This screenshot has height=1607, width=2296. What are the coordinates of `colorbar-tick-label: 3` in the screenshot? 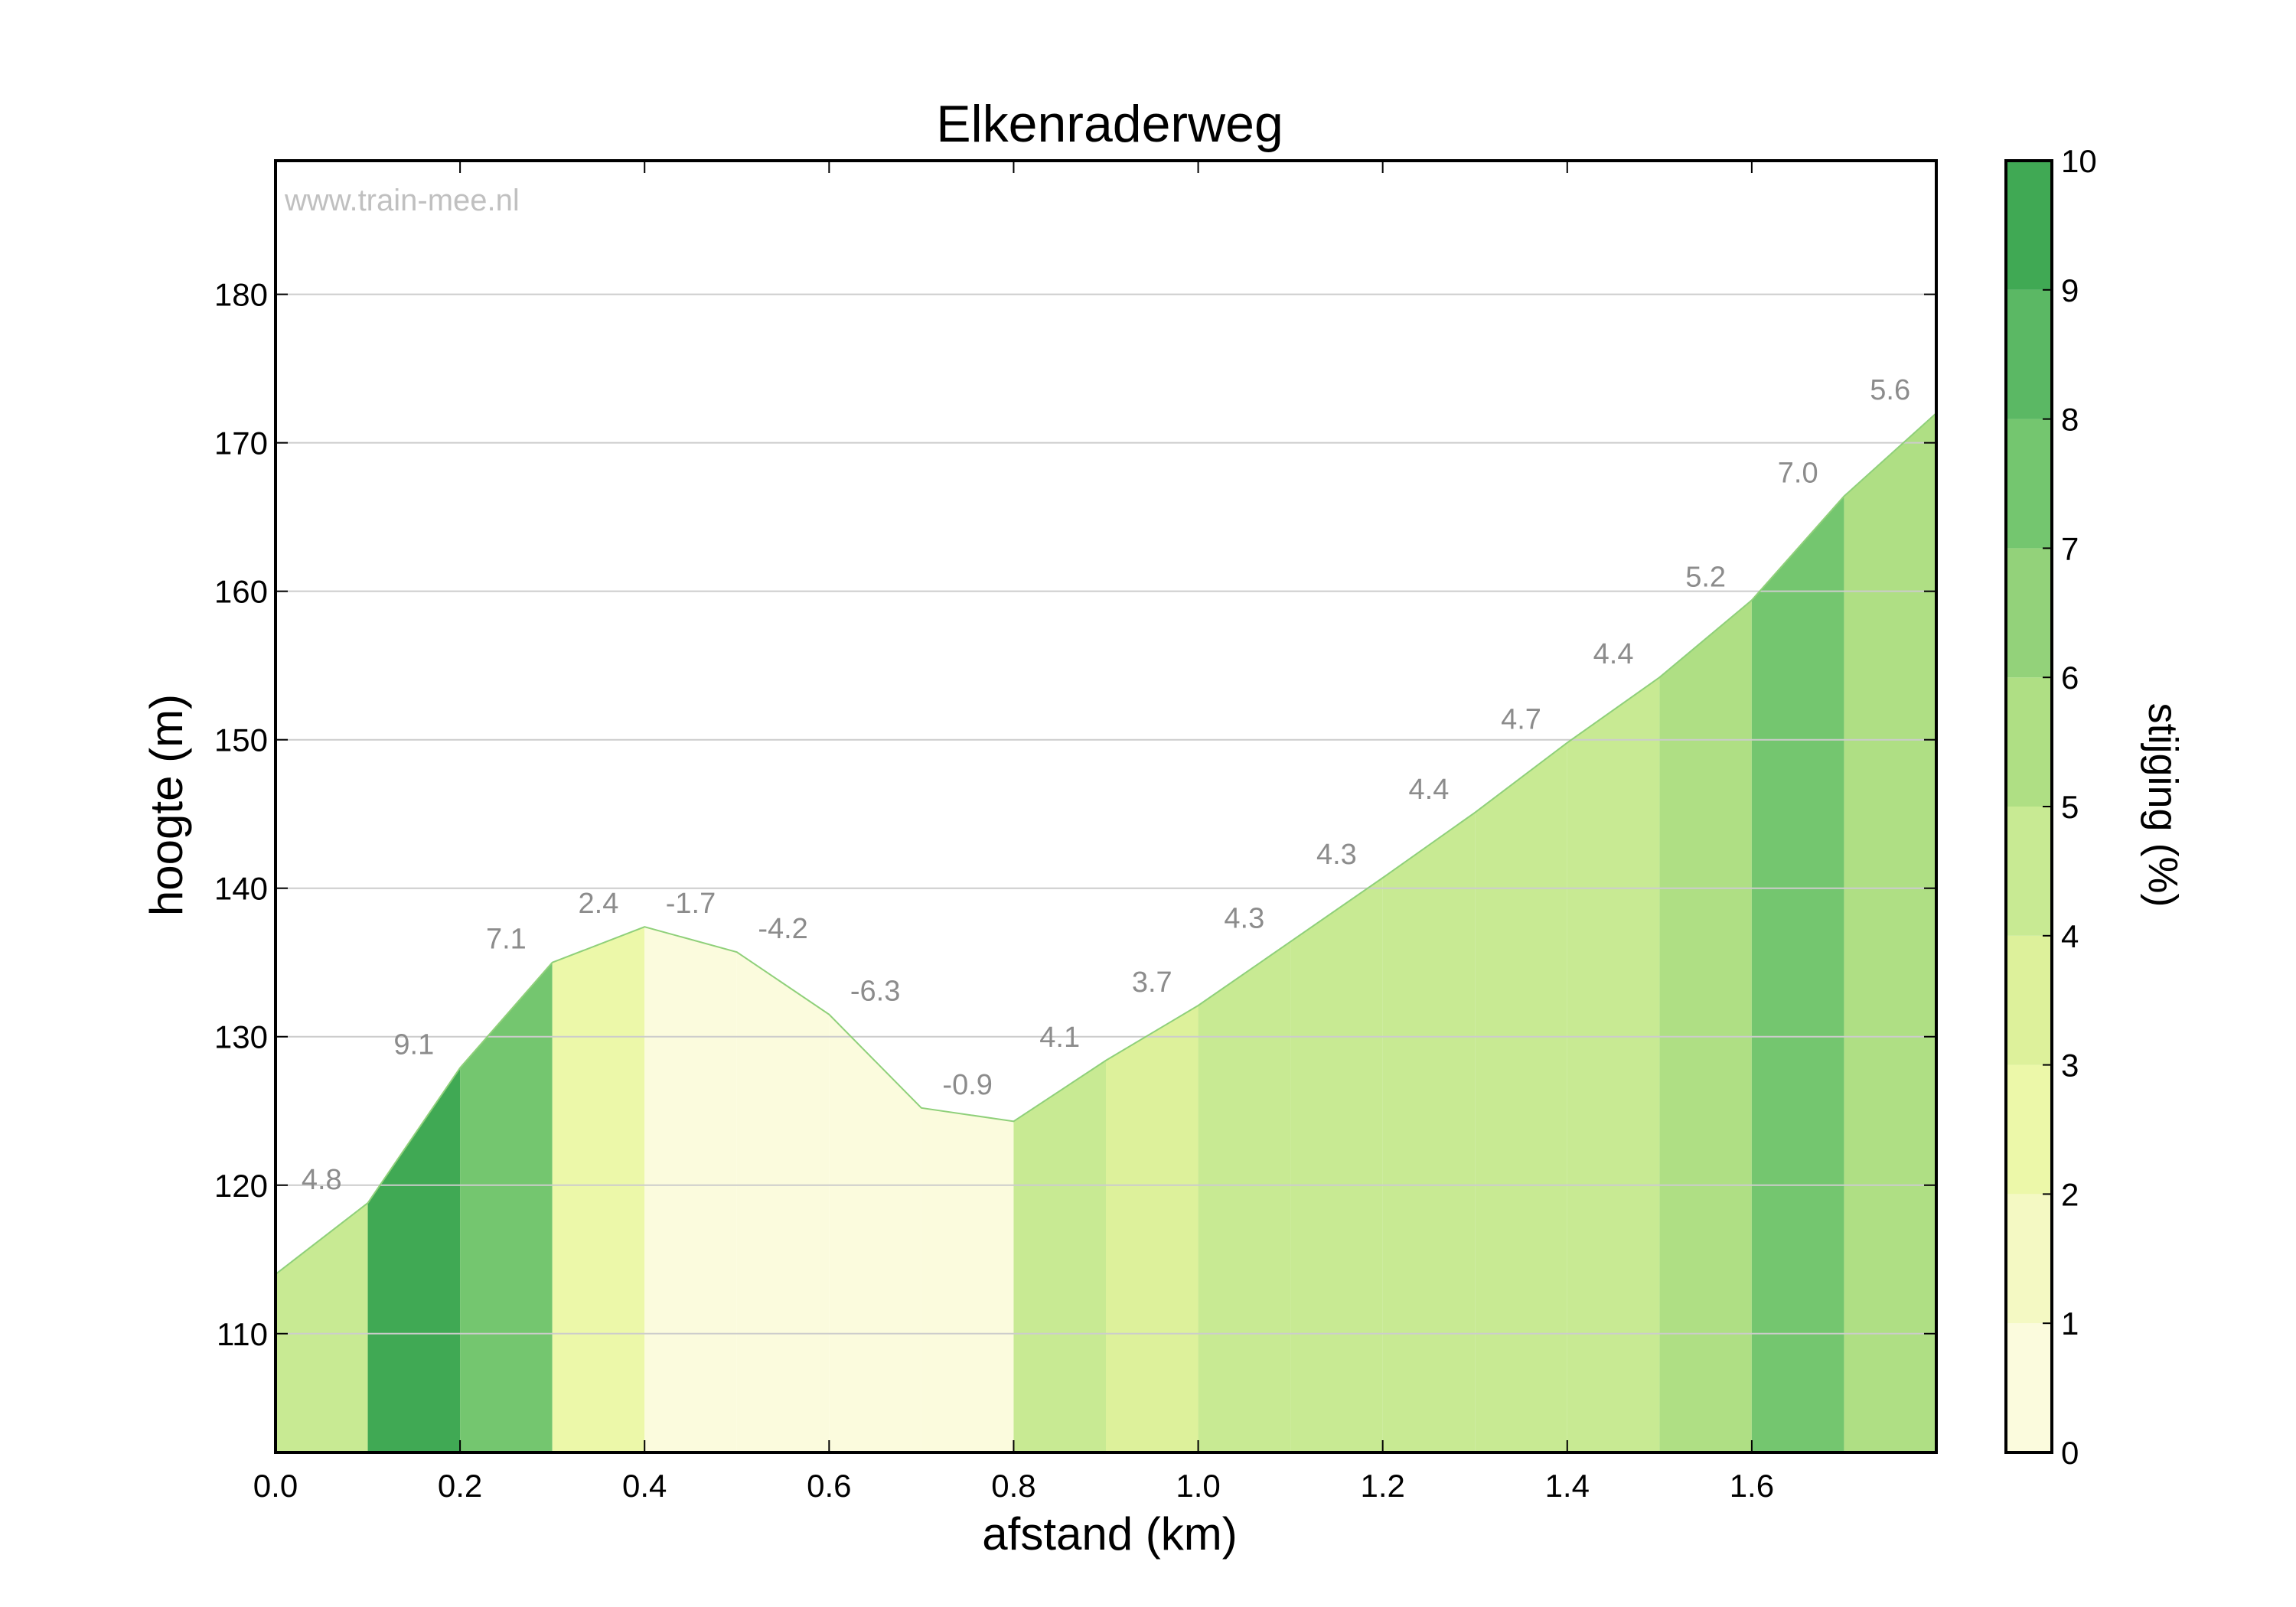 It's located at (2070, 1066).